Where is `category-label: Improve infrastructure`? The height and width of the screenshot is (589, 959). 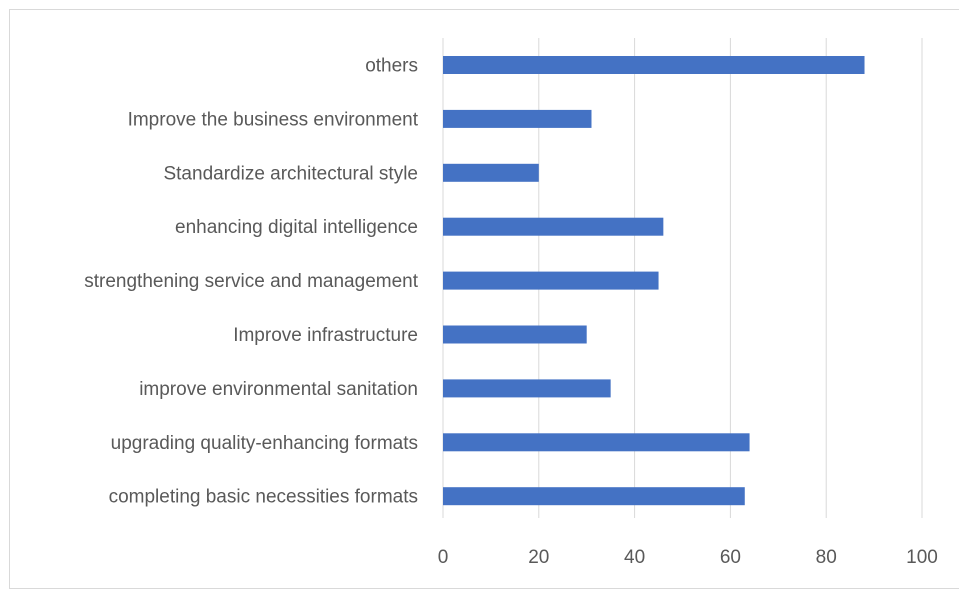 category-label: Improve infrastructure is located at coordinates (325, 335).